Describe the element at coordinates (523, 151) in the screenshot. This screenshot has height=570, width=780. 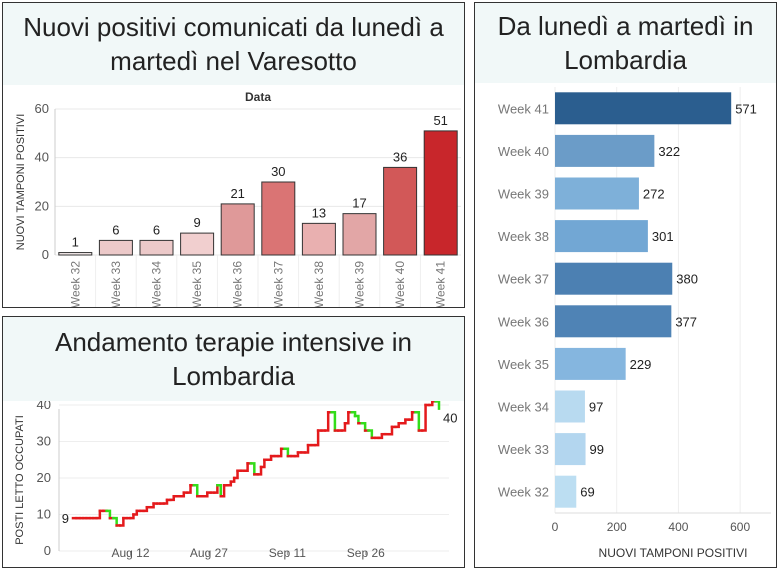
I see `y-tick-label: Week 40` at that location.